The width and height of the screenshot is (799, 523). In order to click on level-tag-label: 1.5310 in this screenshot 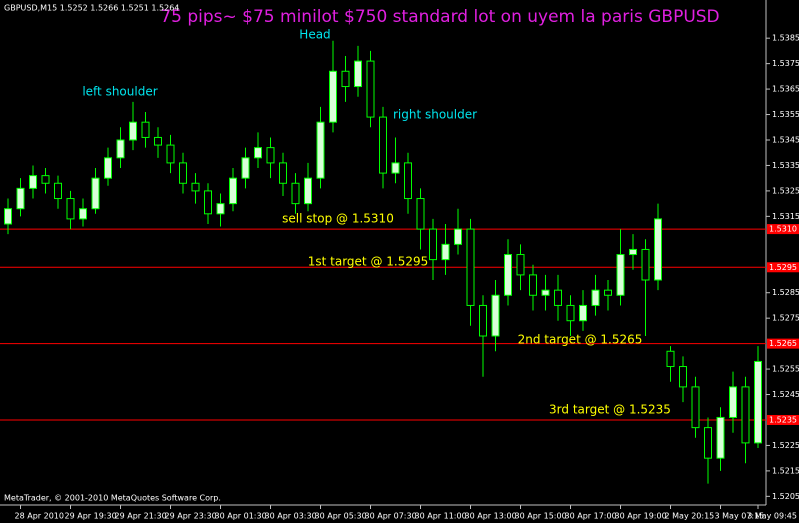, I will do `click(783, 229)`.